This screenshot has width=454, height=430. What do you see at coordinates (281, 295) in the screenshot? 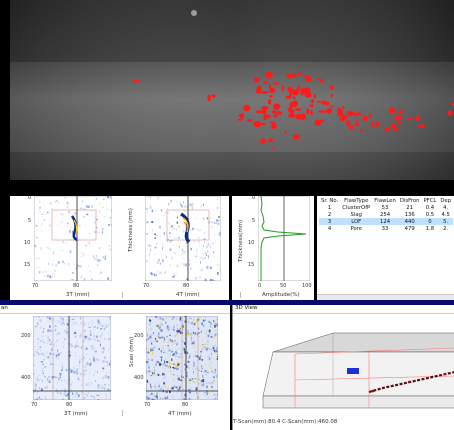
I see `amp-xlabel: Amplitude(%)` at bounding box center [281, 295].